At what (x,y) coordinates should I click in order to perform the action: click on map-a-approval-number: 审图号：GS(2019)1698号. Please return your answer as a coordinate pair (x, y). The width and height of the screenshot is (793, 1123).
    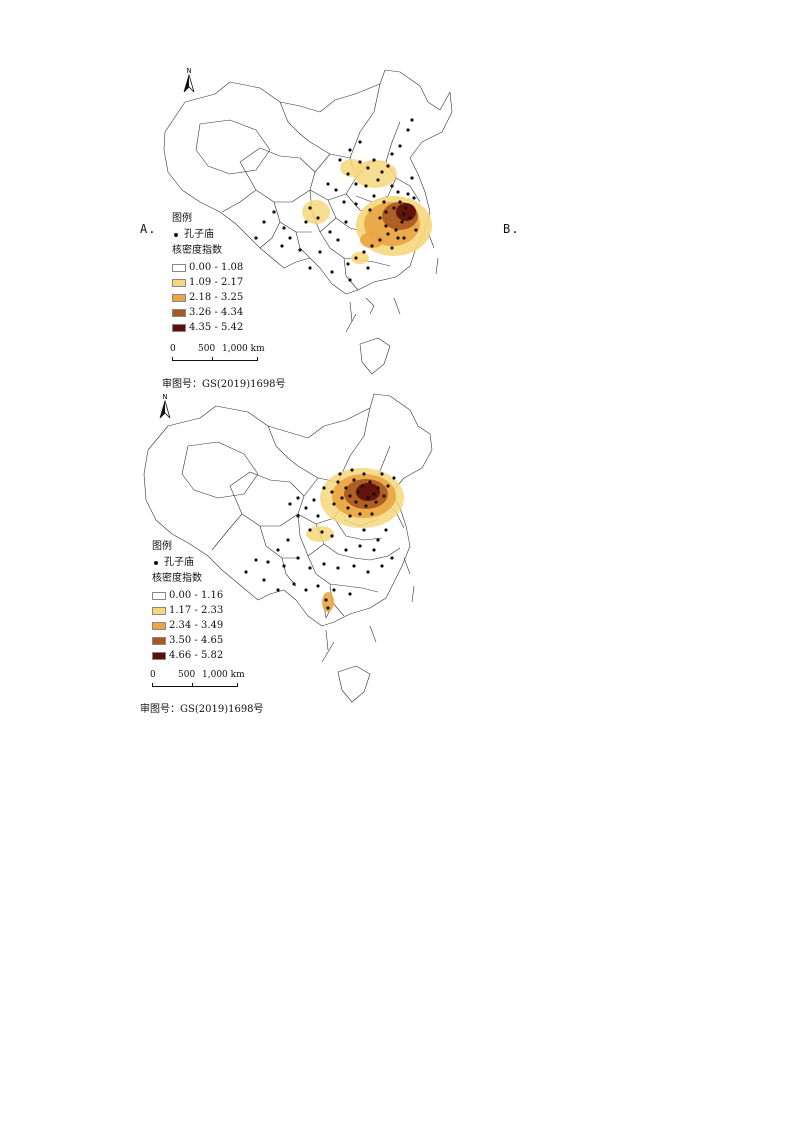
    Looking at the image, I should click on (224, 384).